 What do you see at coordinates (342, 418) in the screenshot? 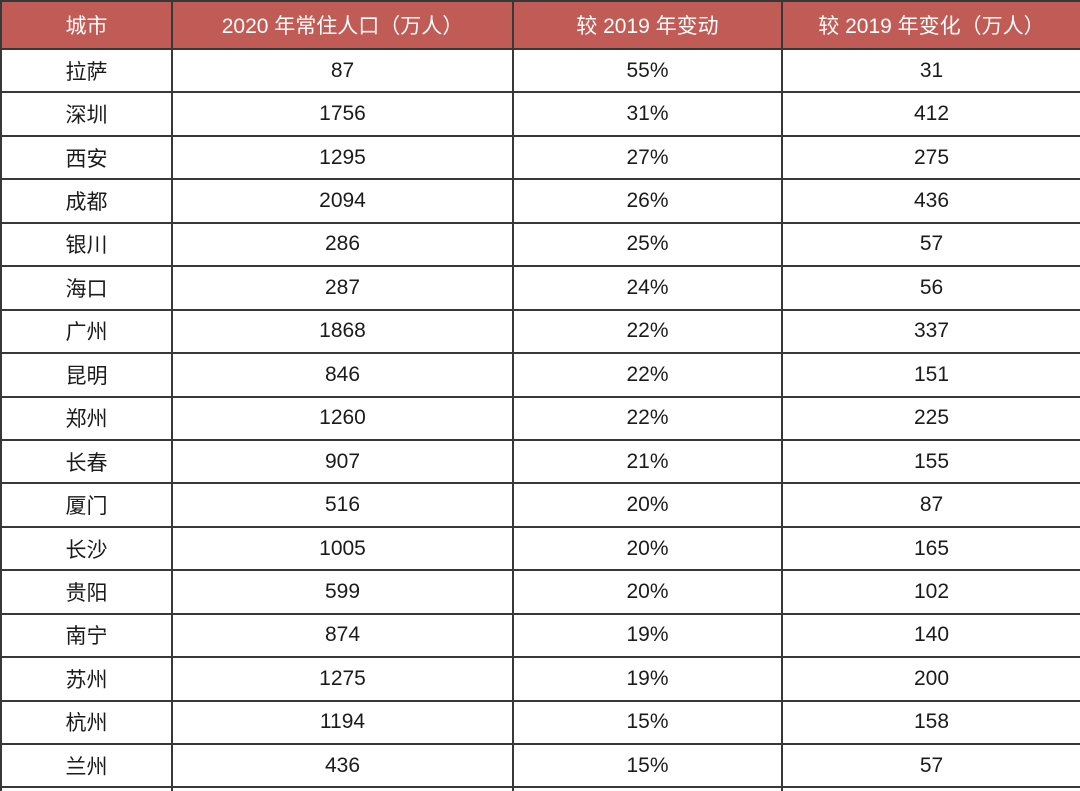
I see `population-2020-cell: 1260` at bounding box center [342, 418].